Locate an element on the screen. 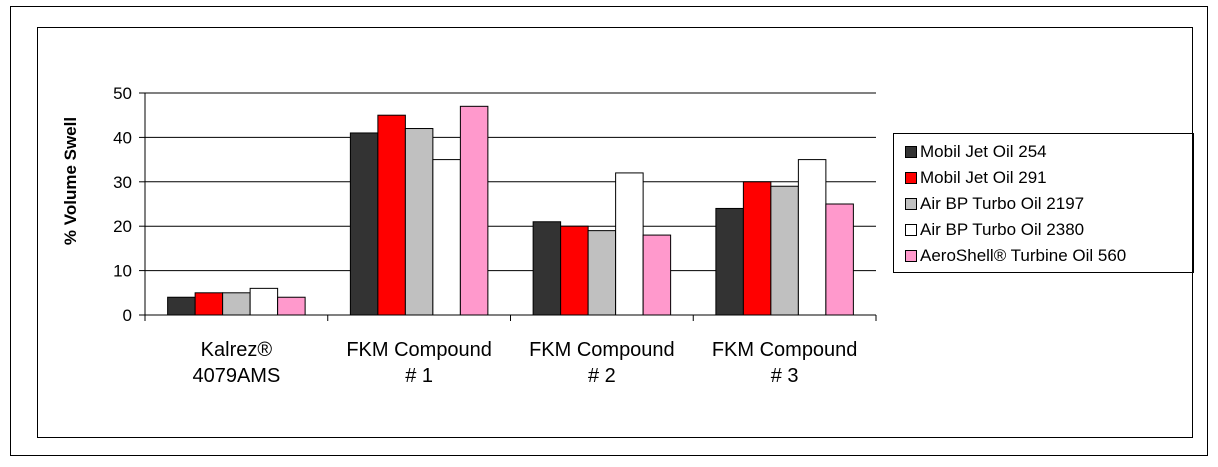  legend-label: AeroShell® Turbine Oil 560 is located at coordinates (1023, 255).